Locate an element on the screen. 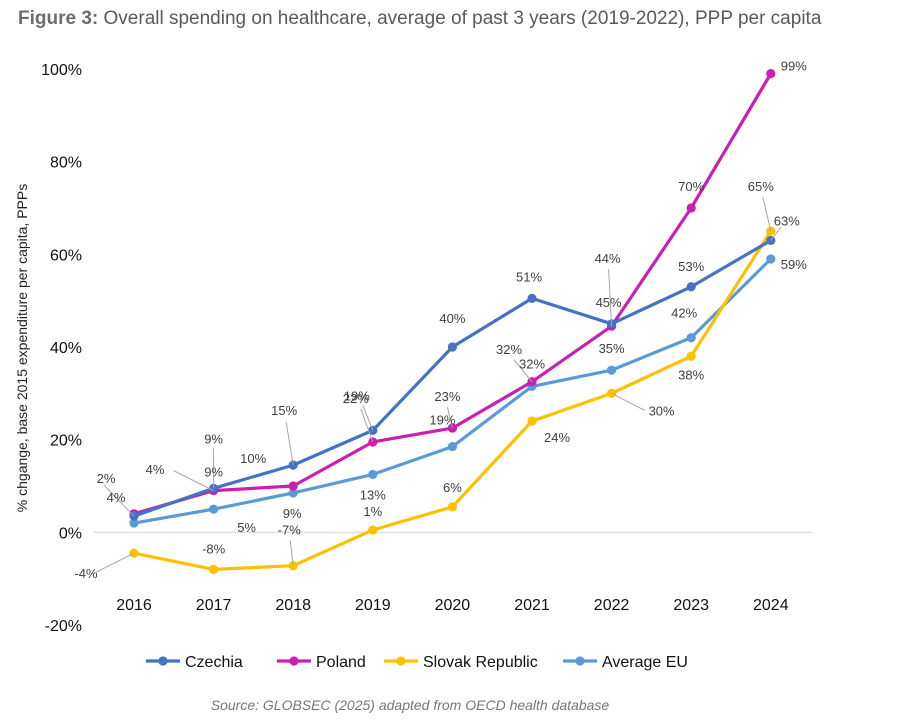  data-label: 38% is located at coordinates (691, 374).